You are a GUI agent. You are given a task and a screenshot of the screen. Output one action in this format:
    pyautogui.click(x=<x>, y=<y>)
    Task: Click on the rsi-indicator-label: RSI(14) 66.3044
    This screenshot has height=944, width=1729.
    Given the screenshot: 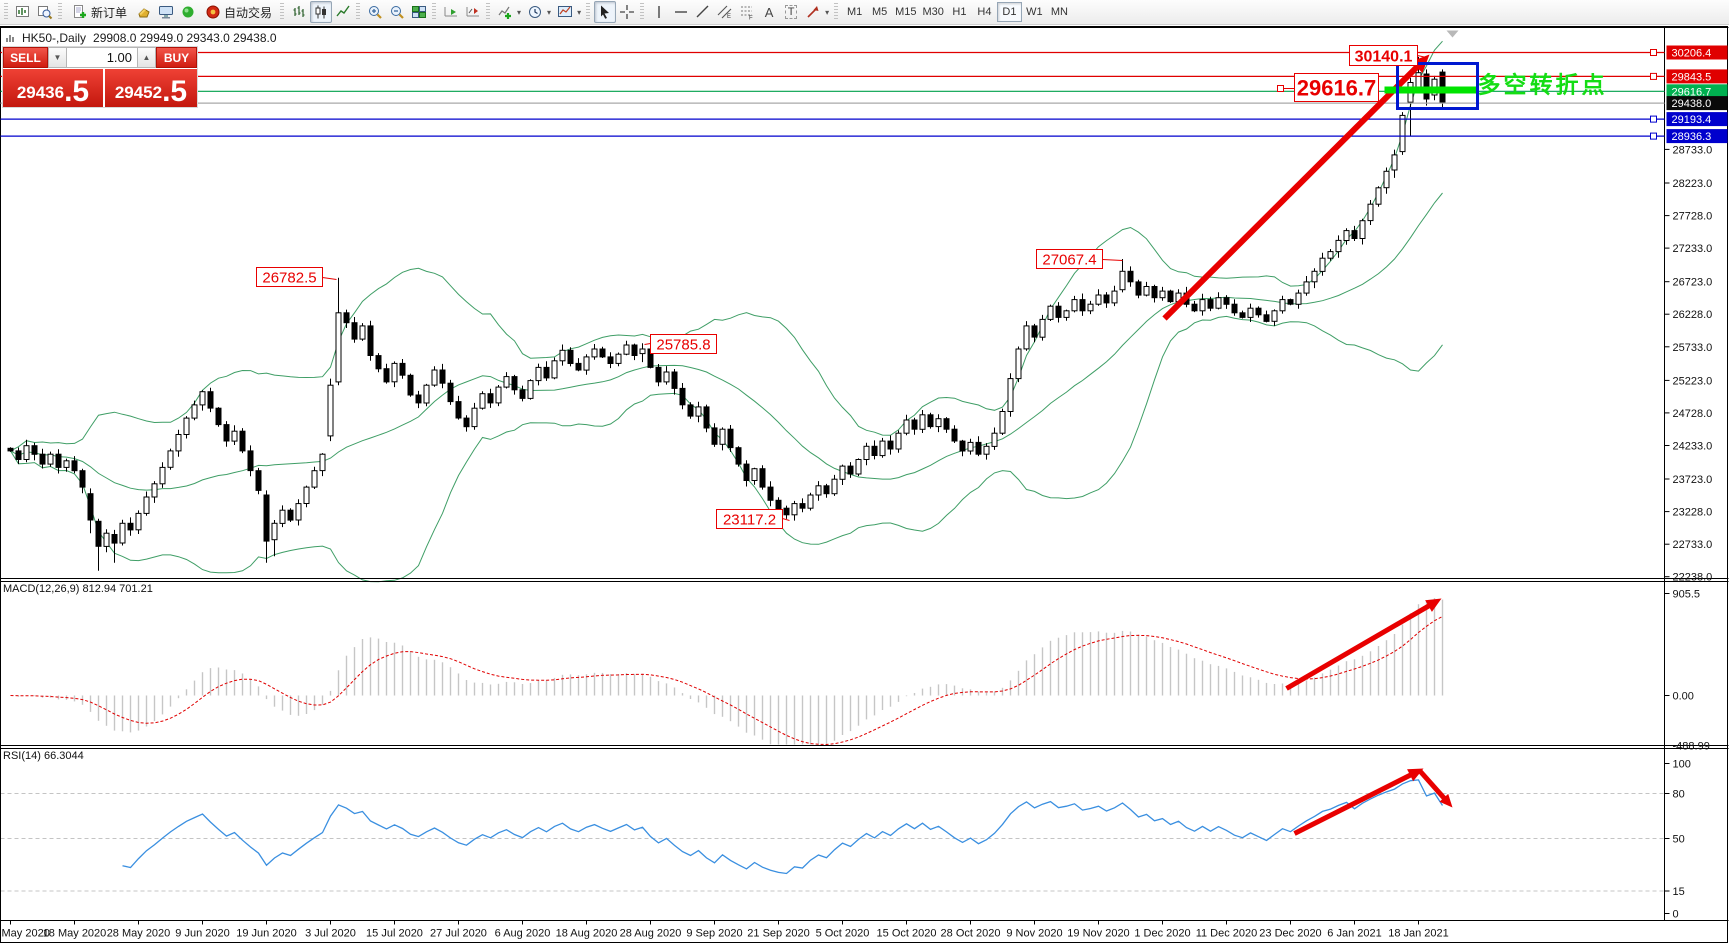 What is the action you would take?
    pyautogui.click(x=43, y=756)
    